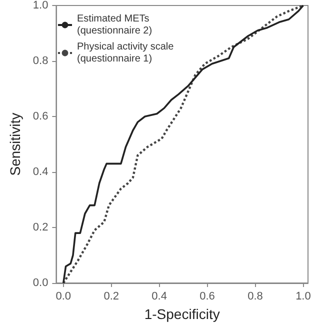 This screenshot has width=320, height=326. I want to click on y-tick-label: 0.6, so click(40, 116).